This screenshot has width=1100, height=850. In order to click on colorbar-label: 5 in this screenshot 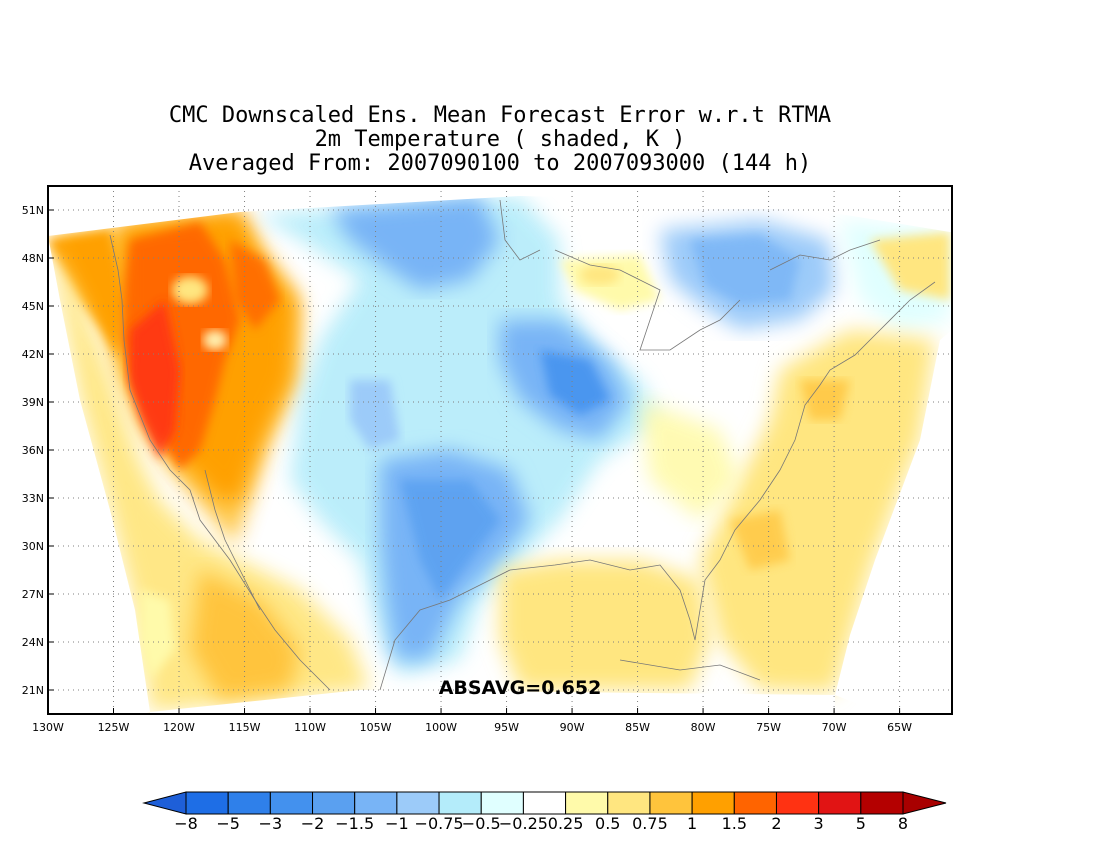, I will do `click(861, 823)`.